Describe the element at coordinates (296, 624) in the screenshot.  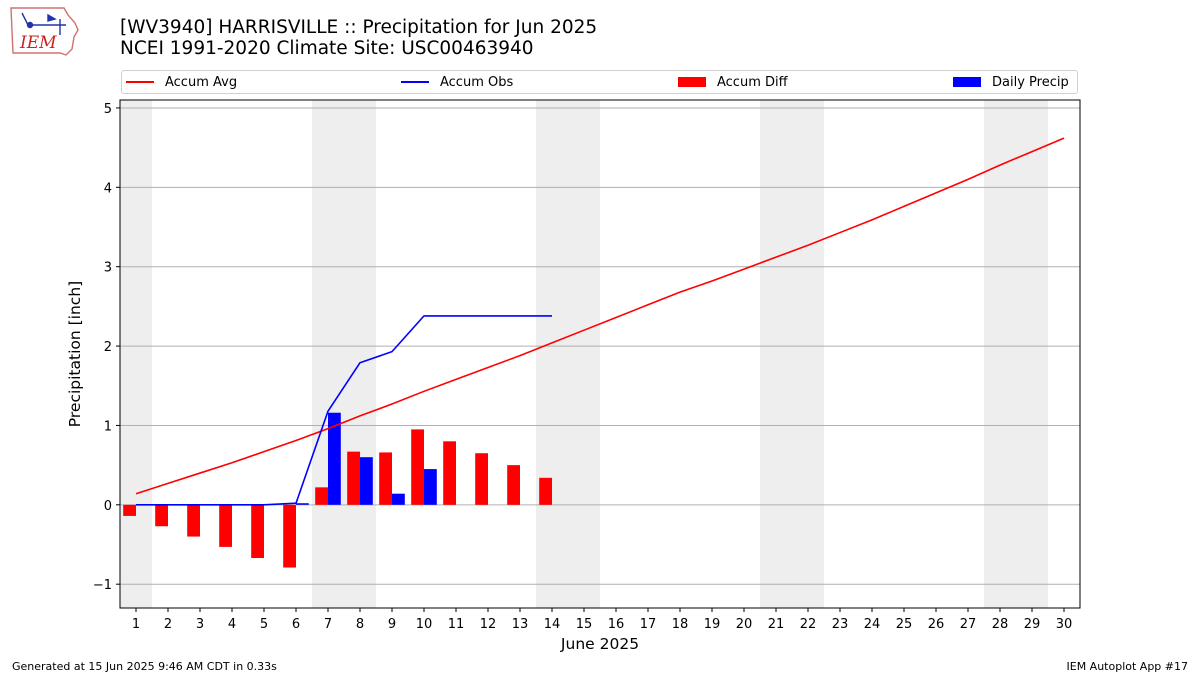
I see `x-tick-label-6: 6` at that location.